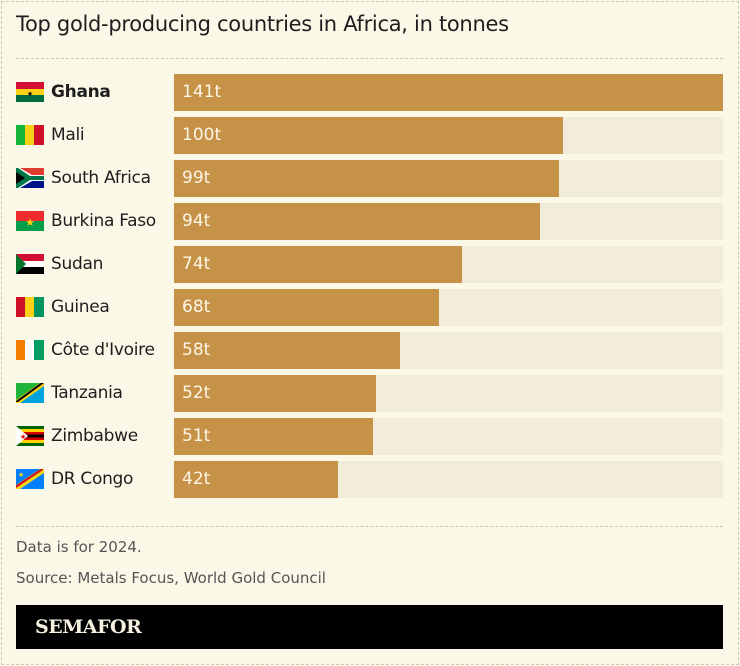 This screenshot has height=666, width=740. I want to click on category-label: Burkina Faso, so click(103, 221).